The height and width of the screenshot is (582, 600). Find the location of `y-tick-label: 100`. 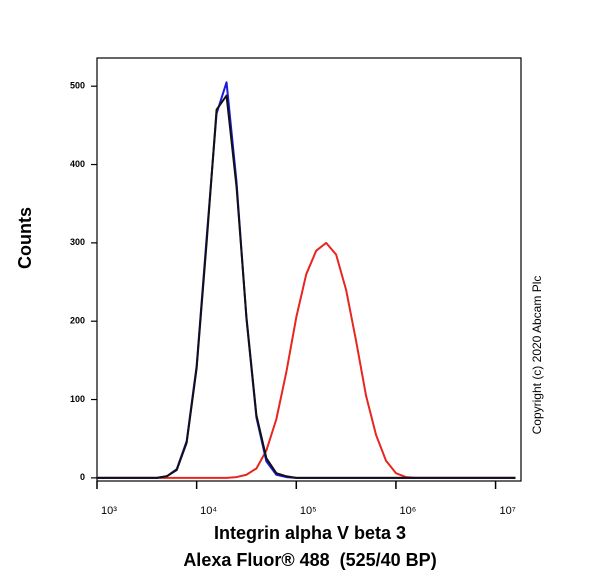

y-tick-label: 100 is located at coordinates (77, 399).